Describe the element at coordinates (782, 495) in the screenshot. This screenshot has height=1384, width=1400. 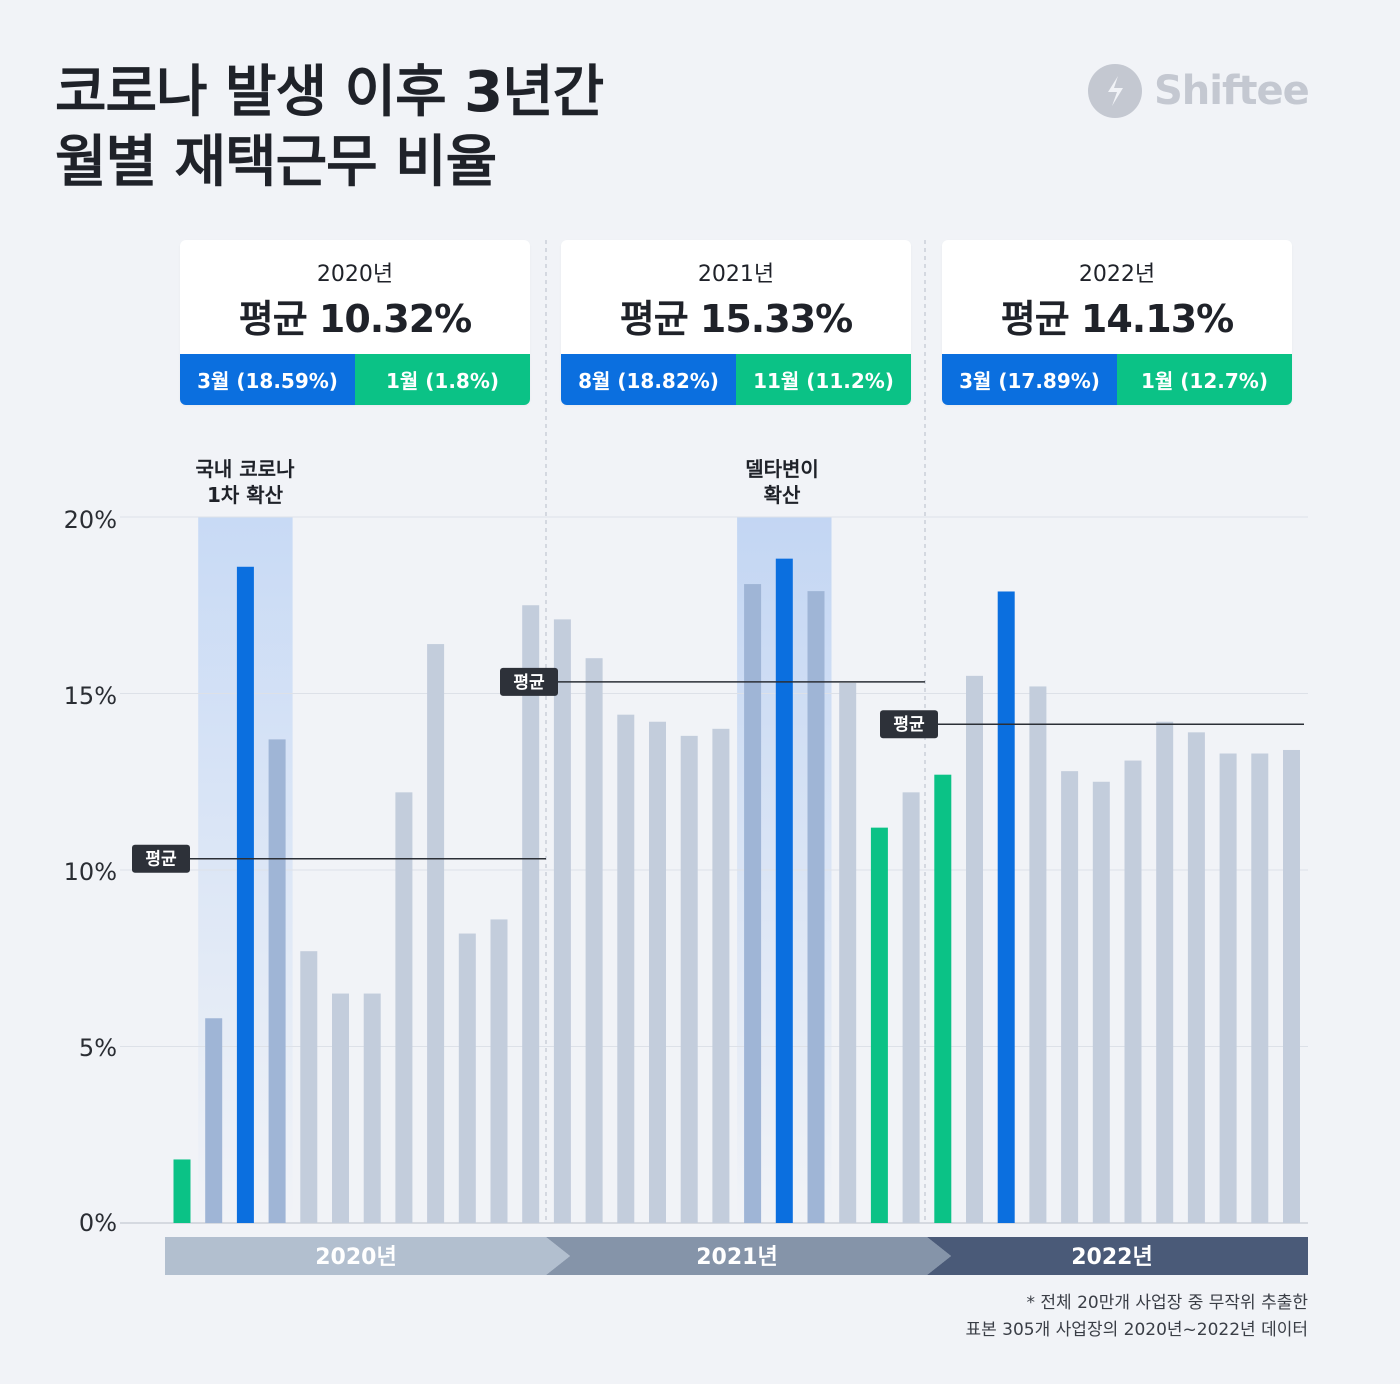
I see `annotation-line: 확산` at that location.